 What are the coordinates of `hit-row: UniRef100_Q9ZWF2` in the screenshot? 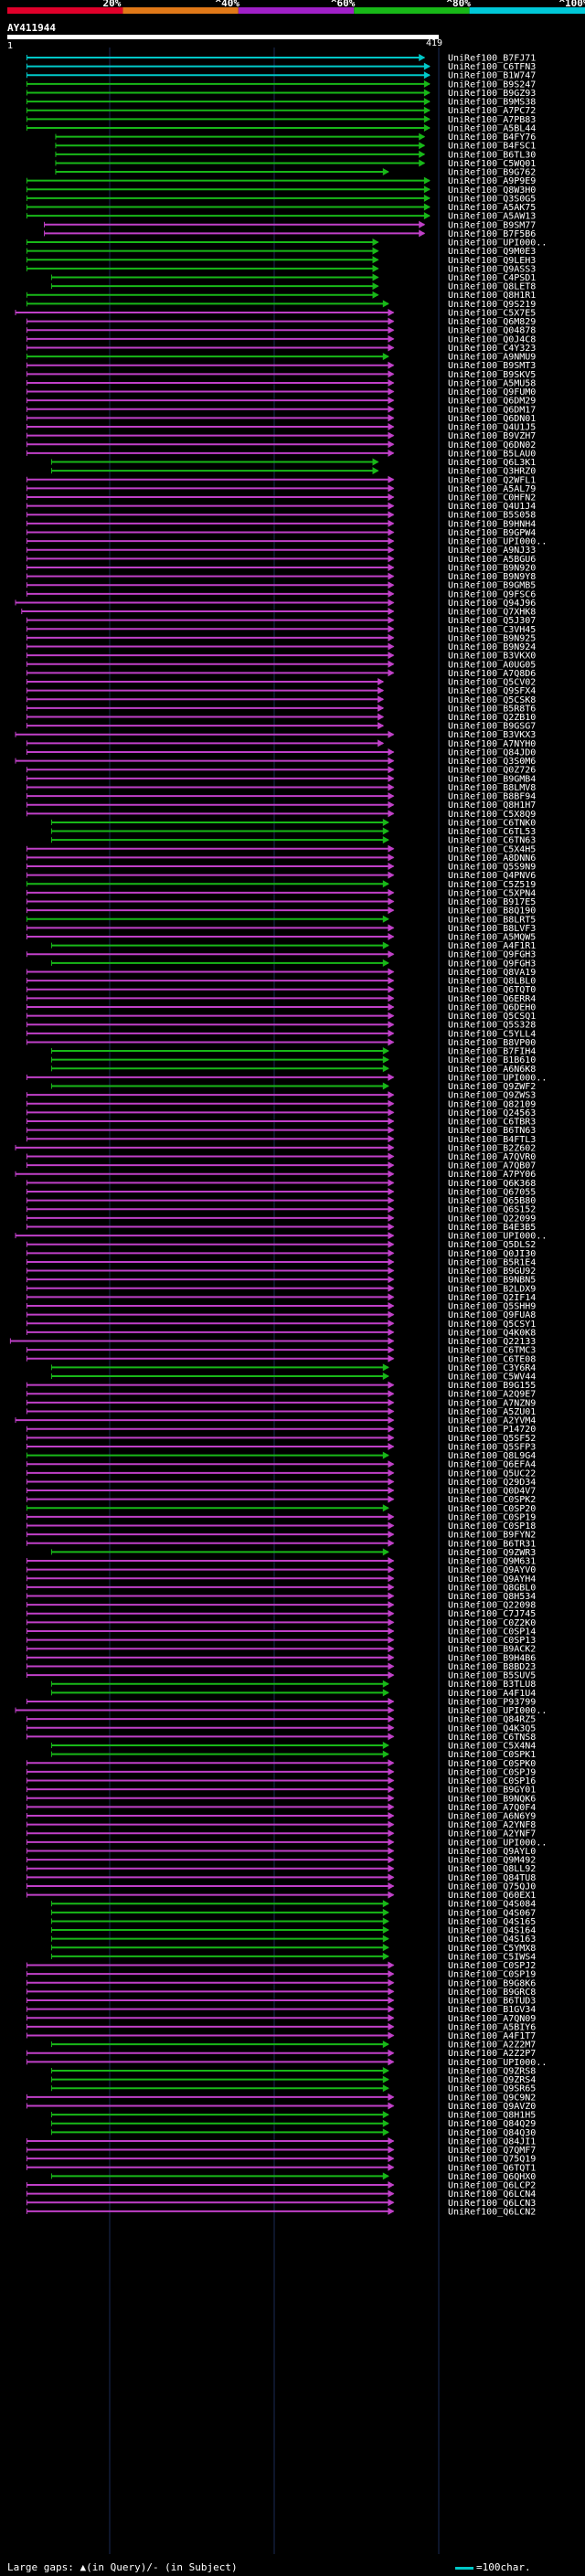 It's located at (293, 1087).